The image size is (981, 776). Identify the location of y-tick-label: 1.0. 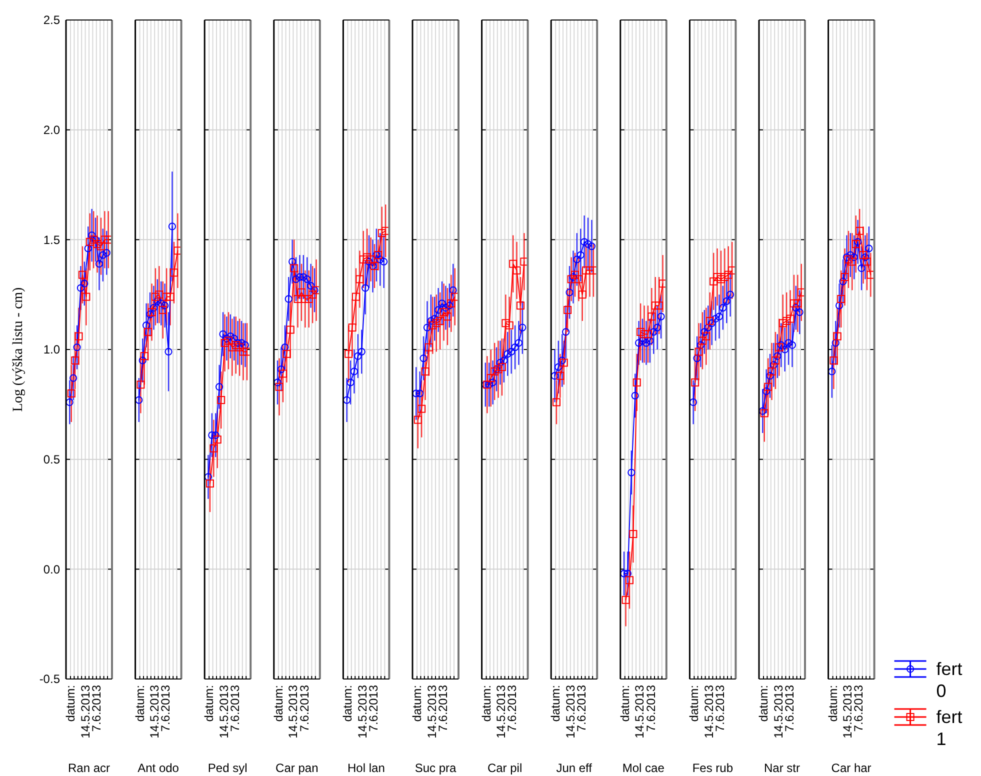
(51, 349).